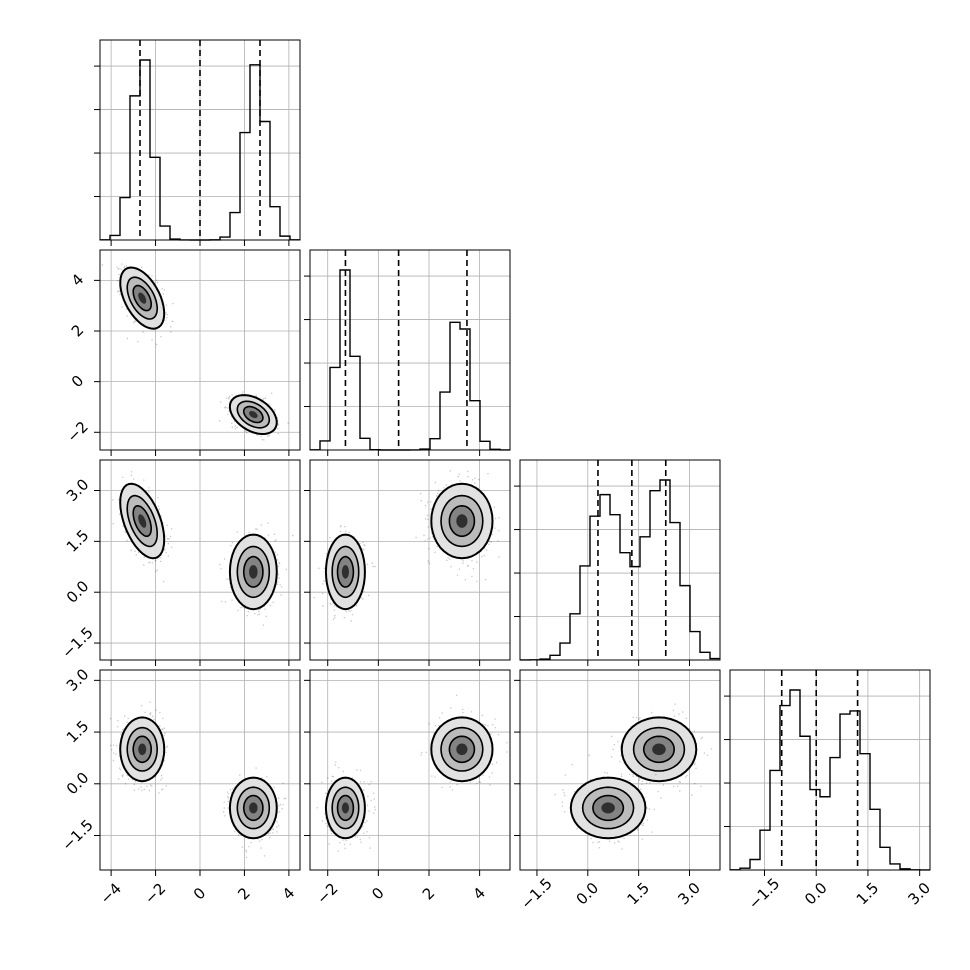 The height and width of the screenshot is (970, 970). Describe the element at coordinates (111, 893) in the screenshot. I see `x-tick-label: −4` at that location.